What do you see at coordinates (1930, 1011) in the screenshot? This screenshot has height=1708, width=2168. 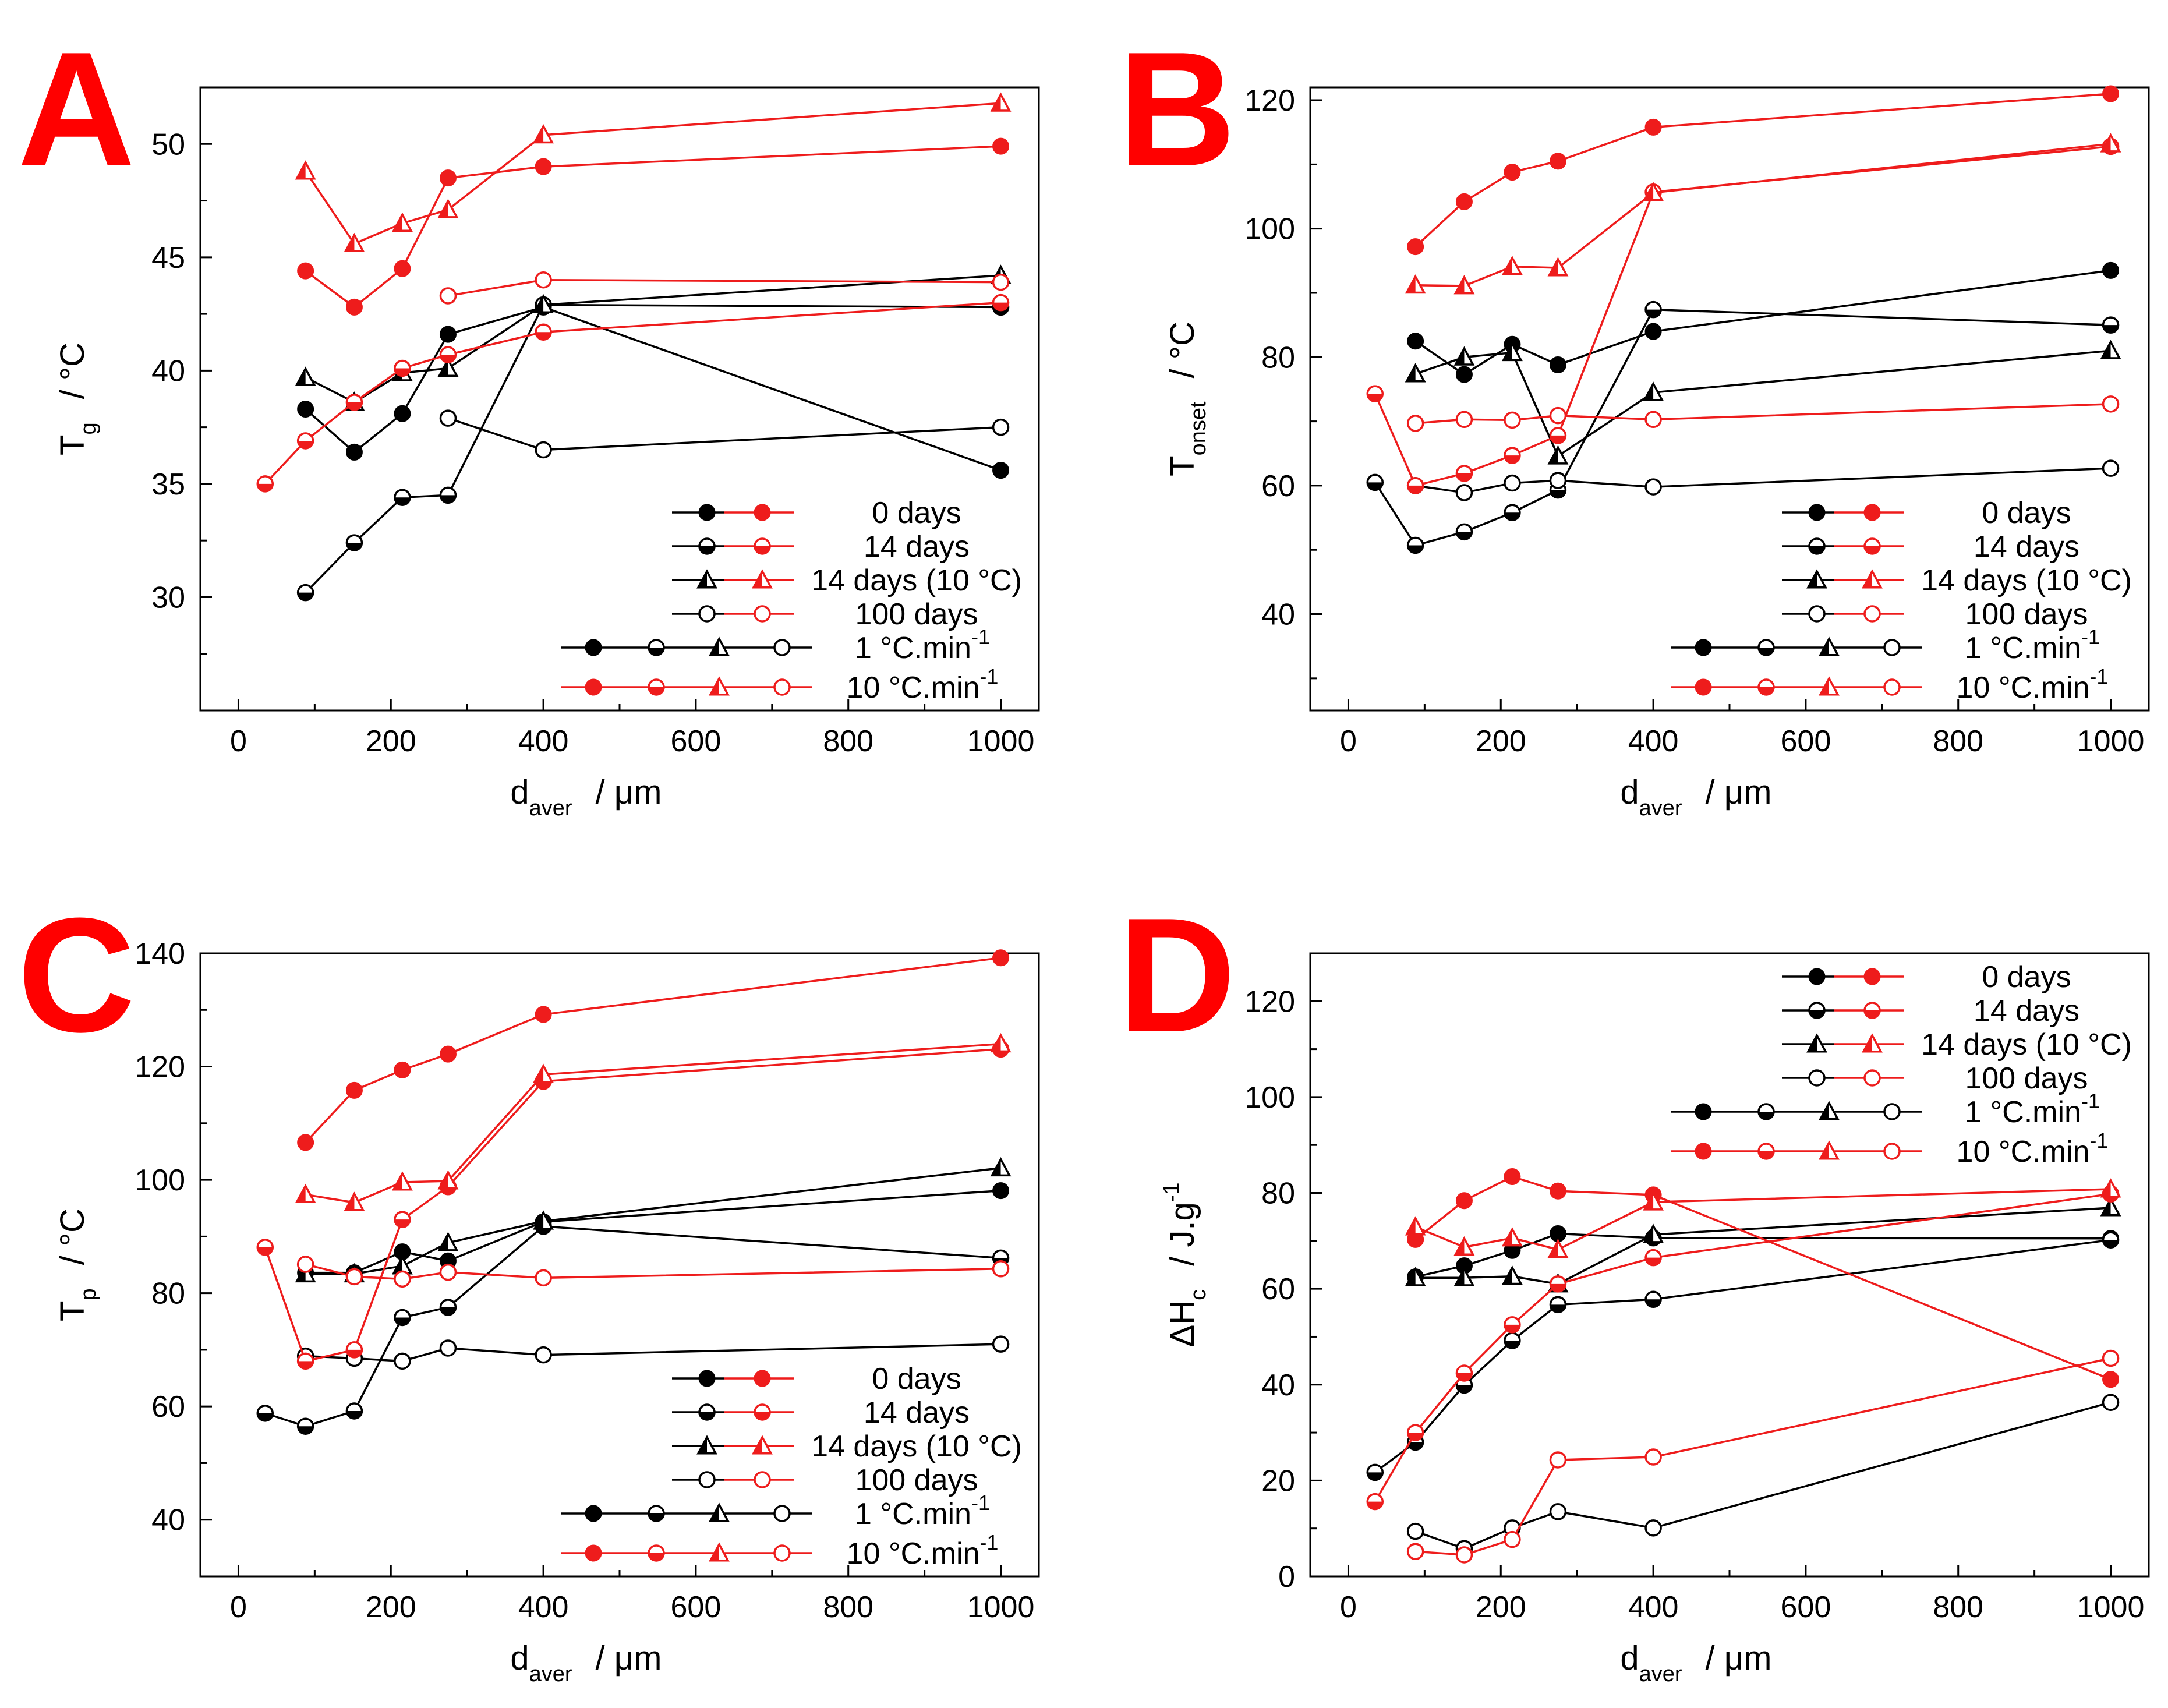 I see `legend-entry: 14 days` at bounding box center [1930, 1011].